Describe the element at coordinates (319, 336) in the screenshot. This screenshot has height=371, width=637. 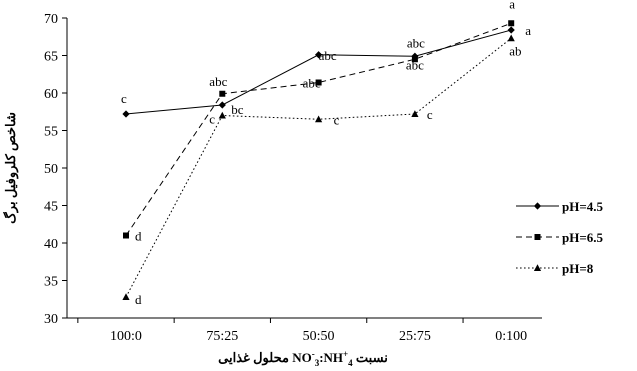
I see `x-tick-label: 50:50` at that location.